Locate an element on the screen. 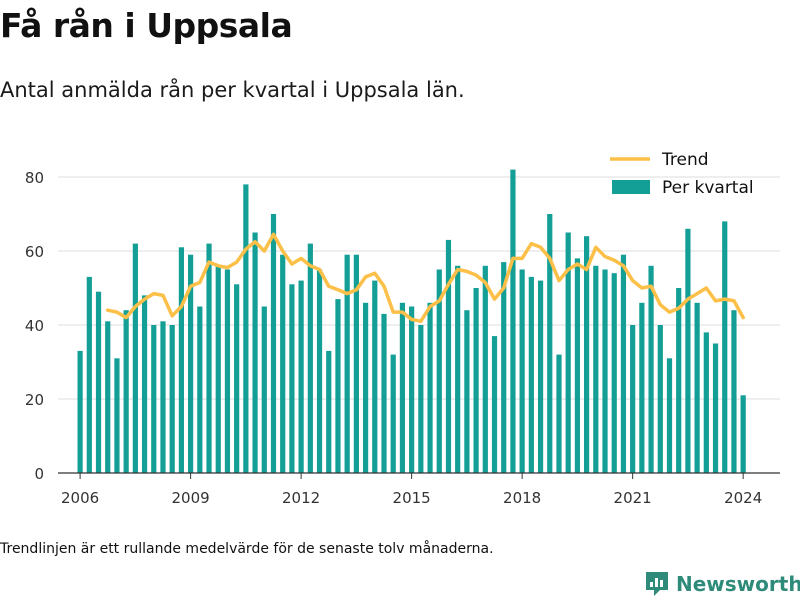 This screenshot has height=600, width=800. y-tick-label: 0 is located at coordinates (39, 474).